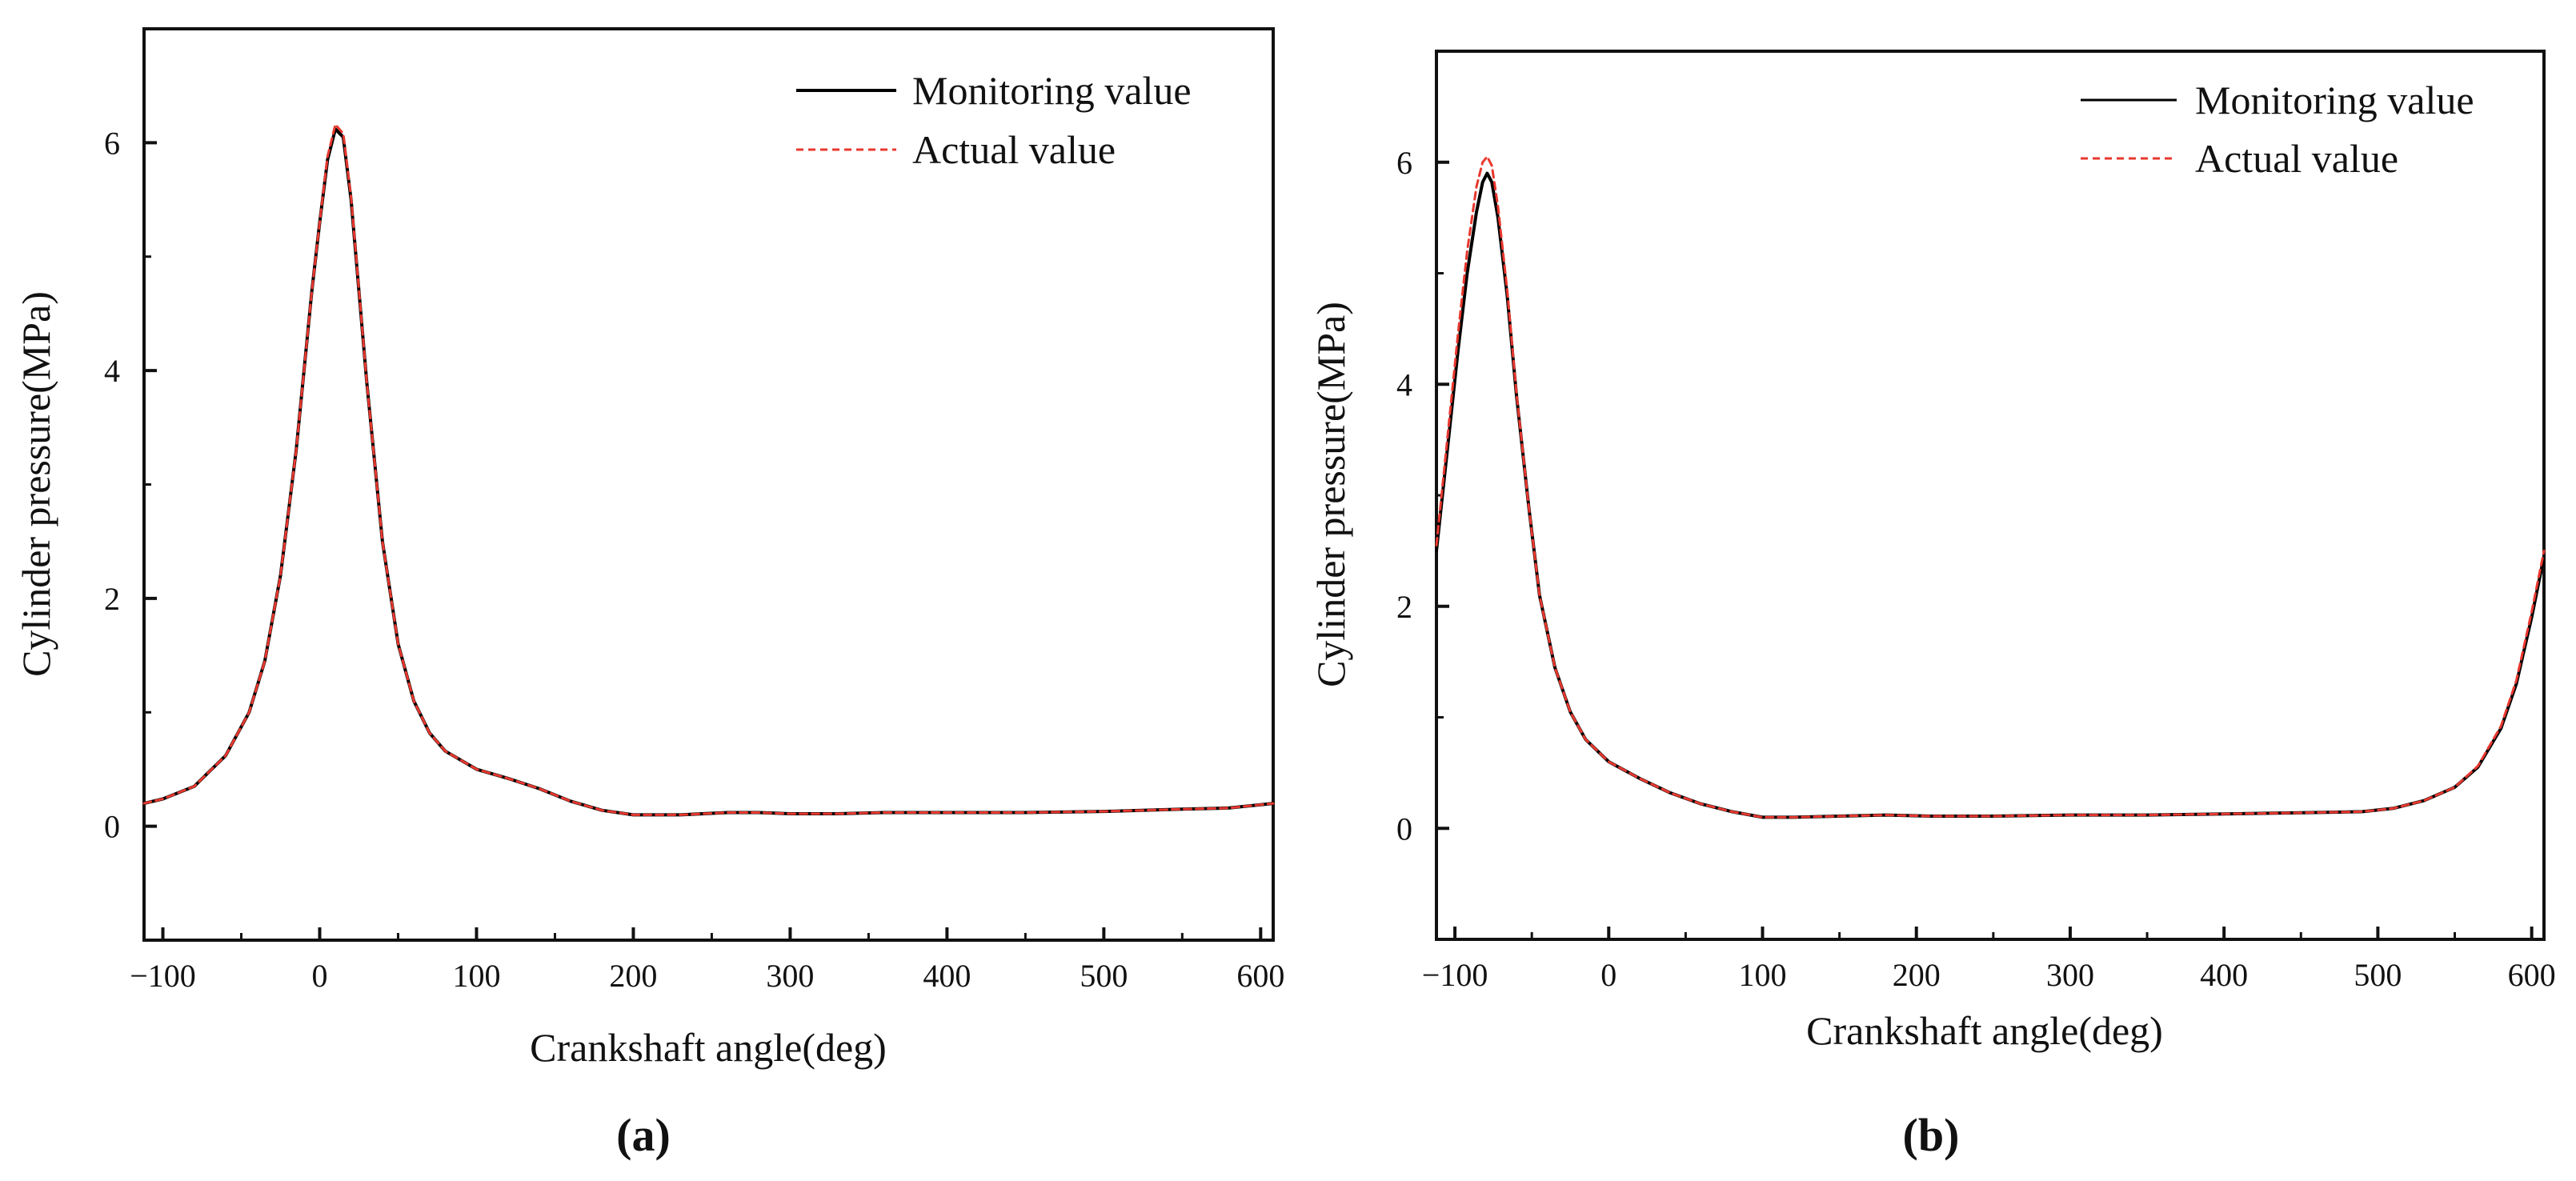 This screenshot has height=1181, width=2576. I want to click on panel-label-a: (a), so click(643, 1135).